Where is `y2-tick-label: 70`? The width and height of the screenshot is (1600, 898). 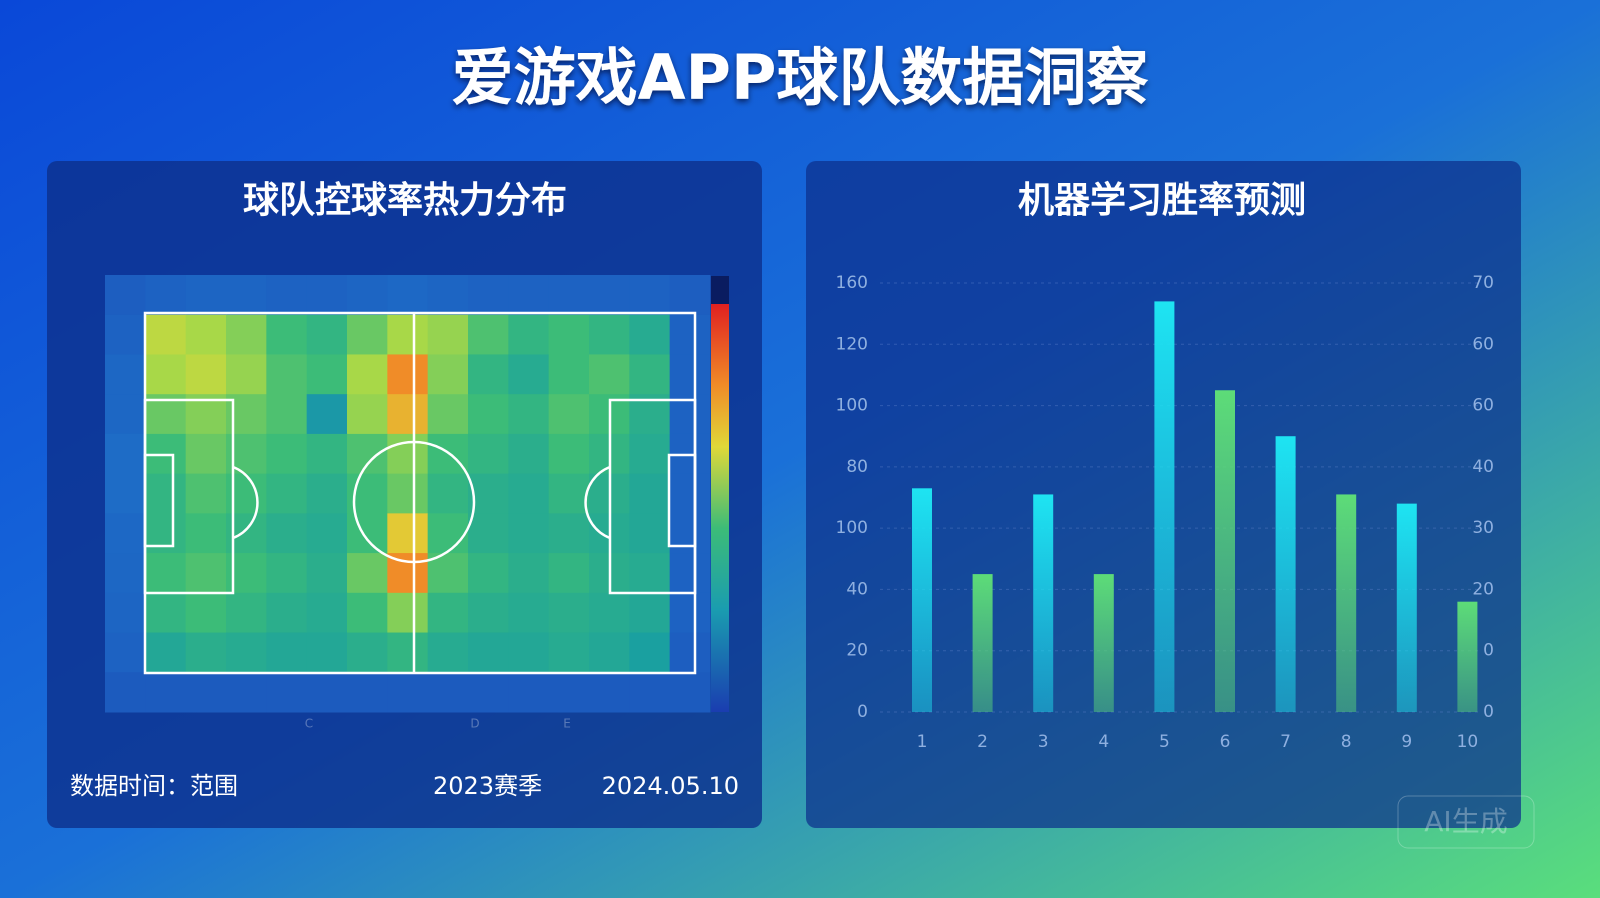 y2-tick-label: 70 is located at coordinates (1483, 283).